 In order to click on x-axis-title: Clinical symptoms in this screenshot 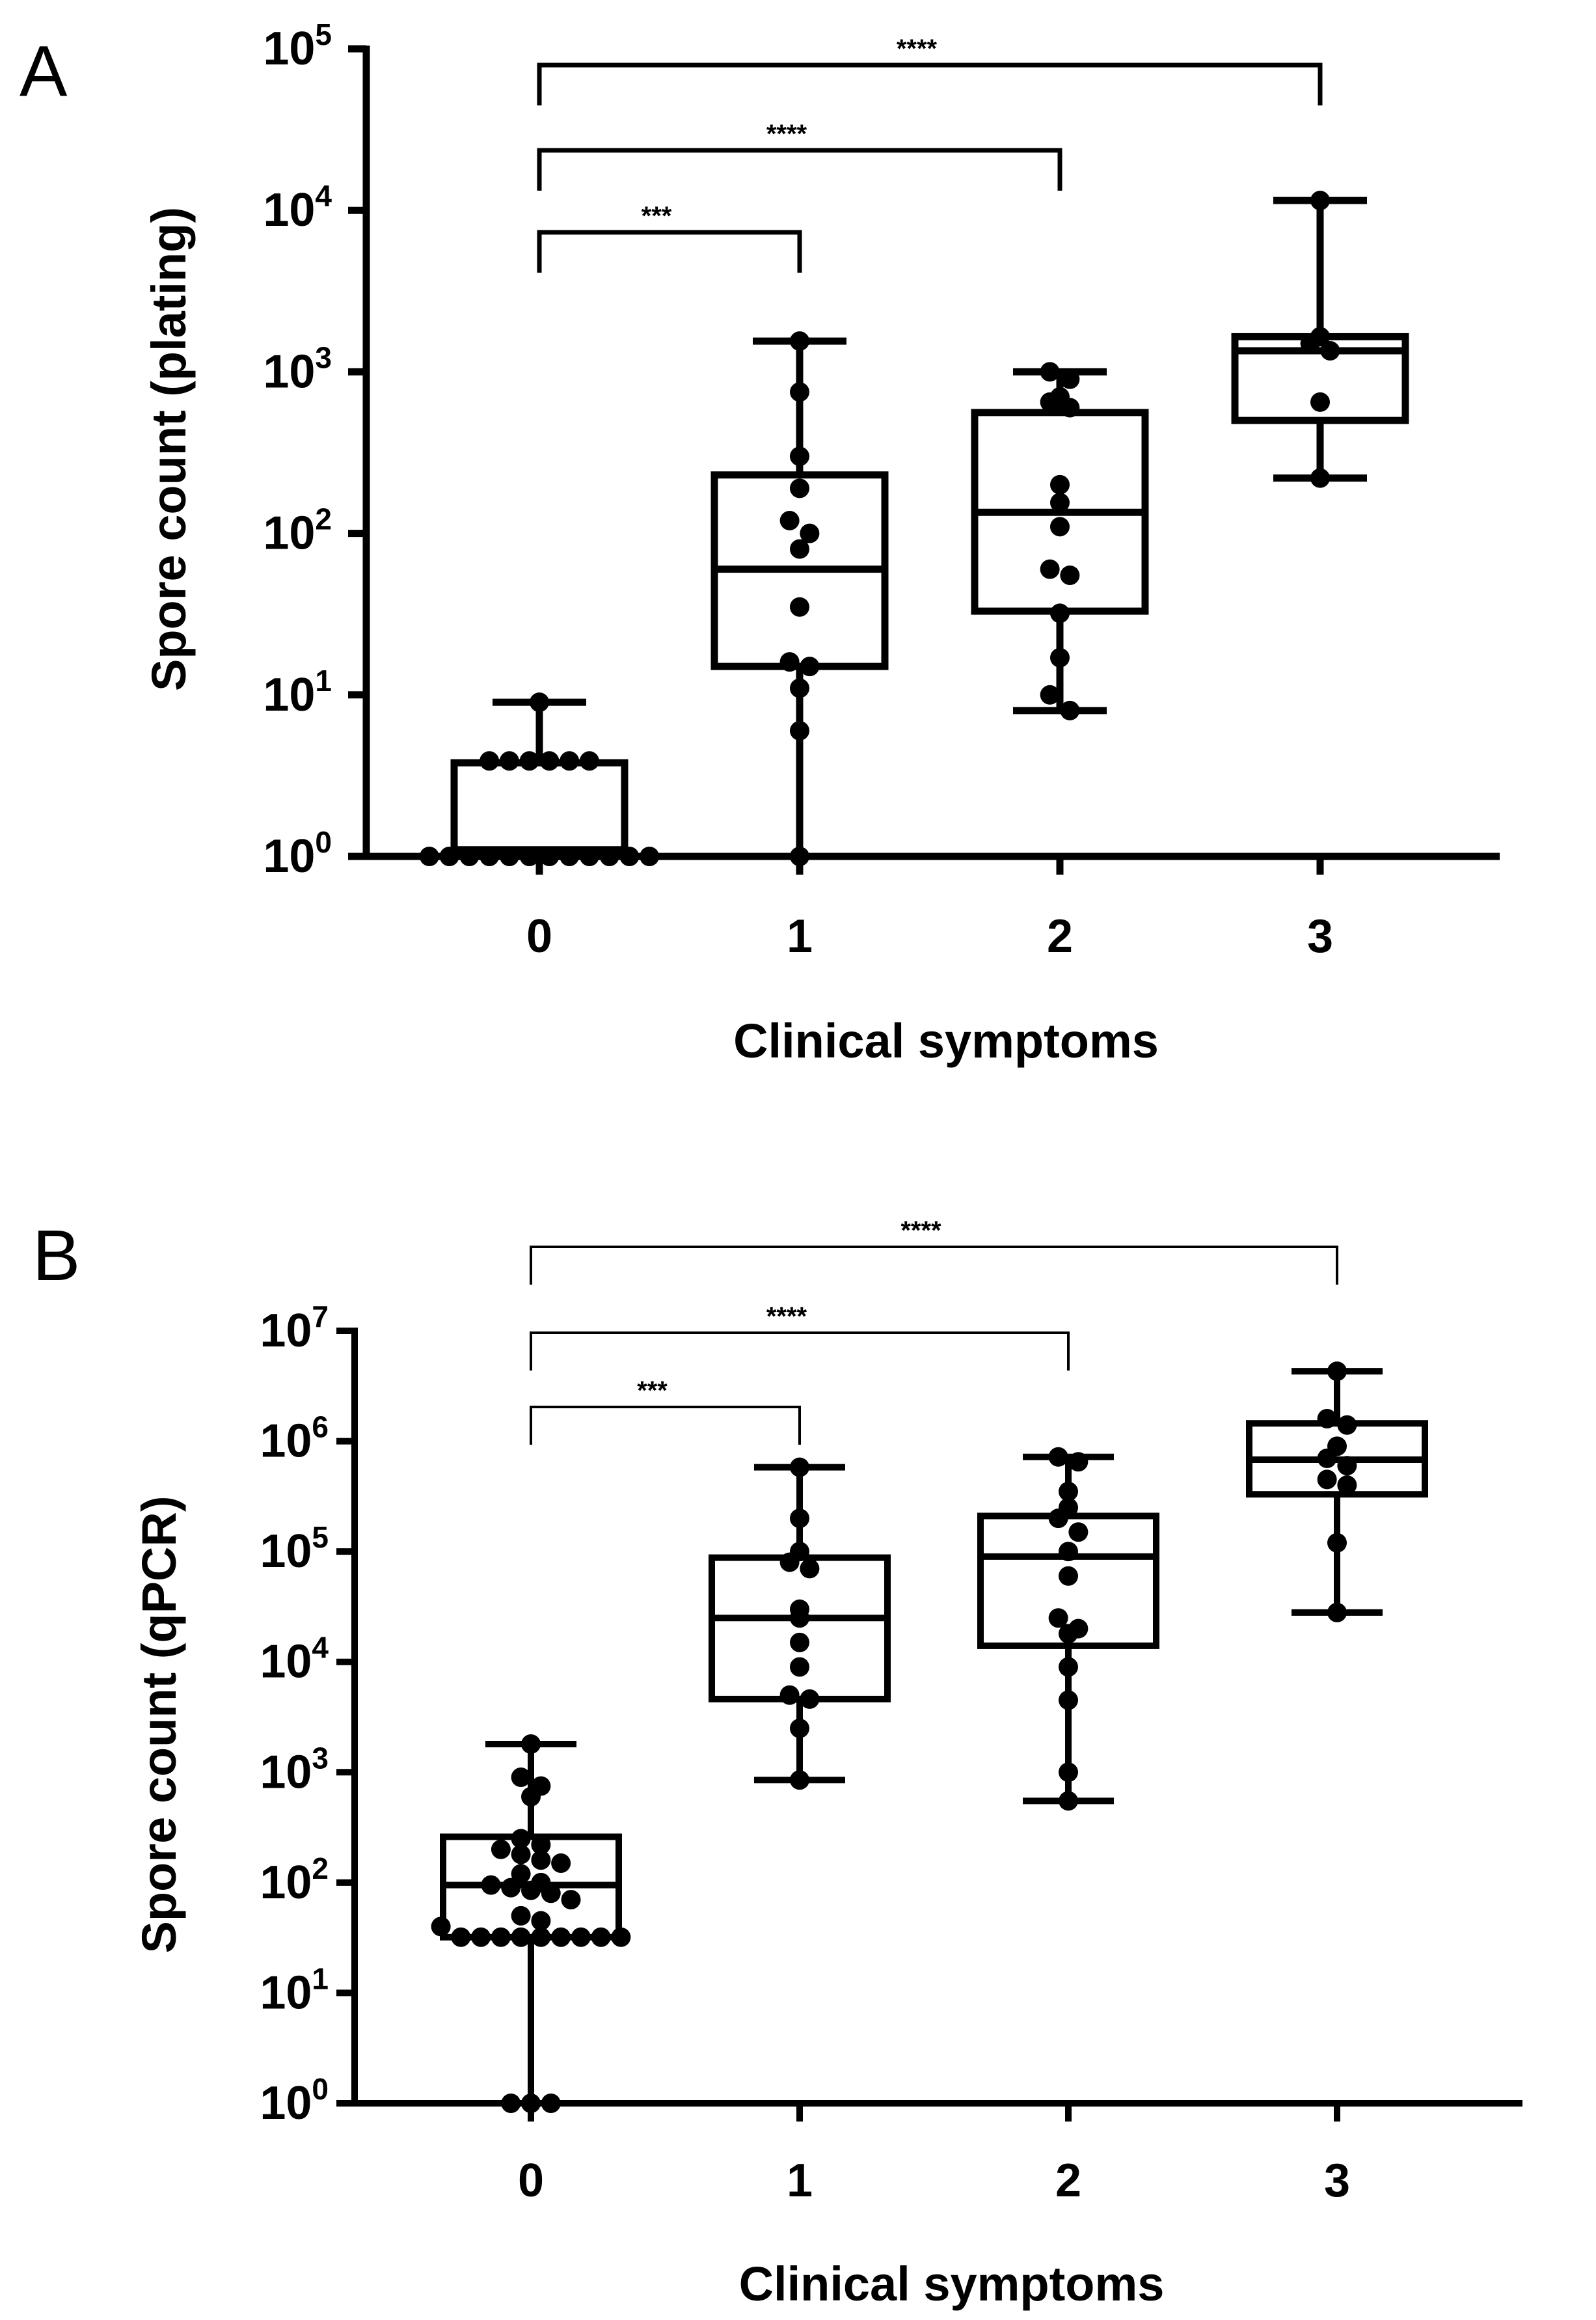, I will do `click(946, 1041)`.